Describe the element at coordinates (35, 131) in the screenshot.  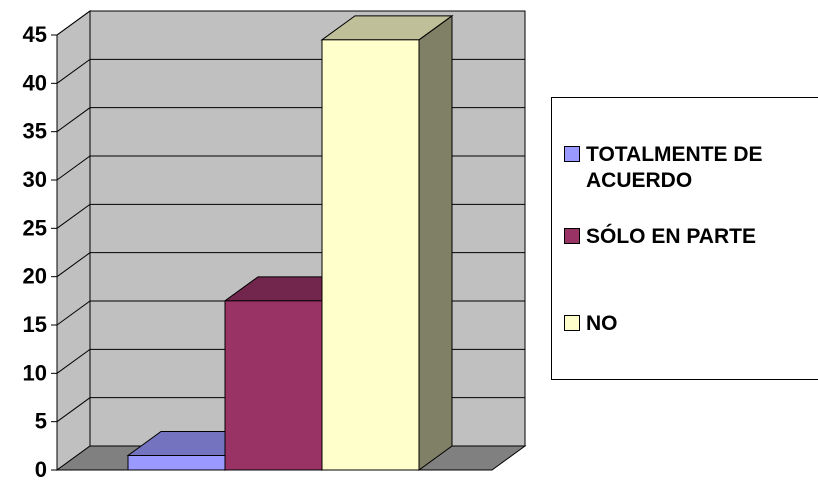
I see `y-tick-label: 35` at that location.